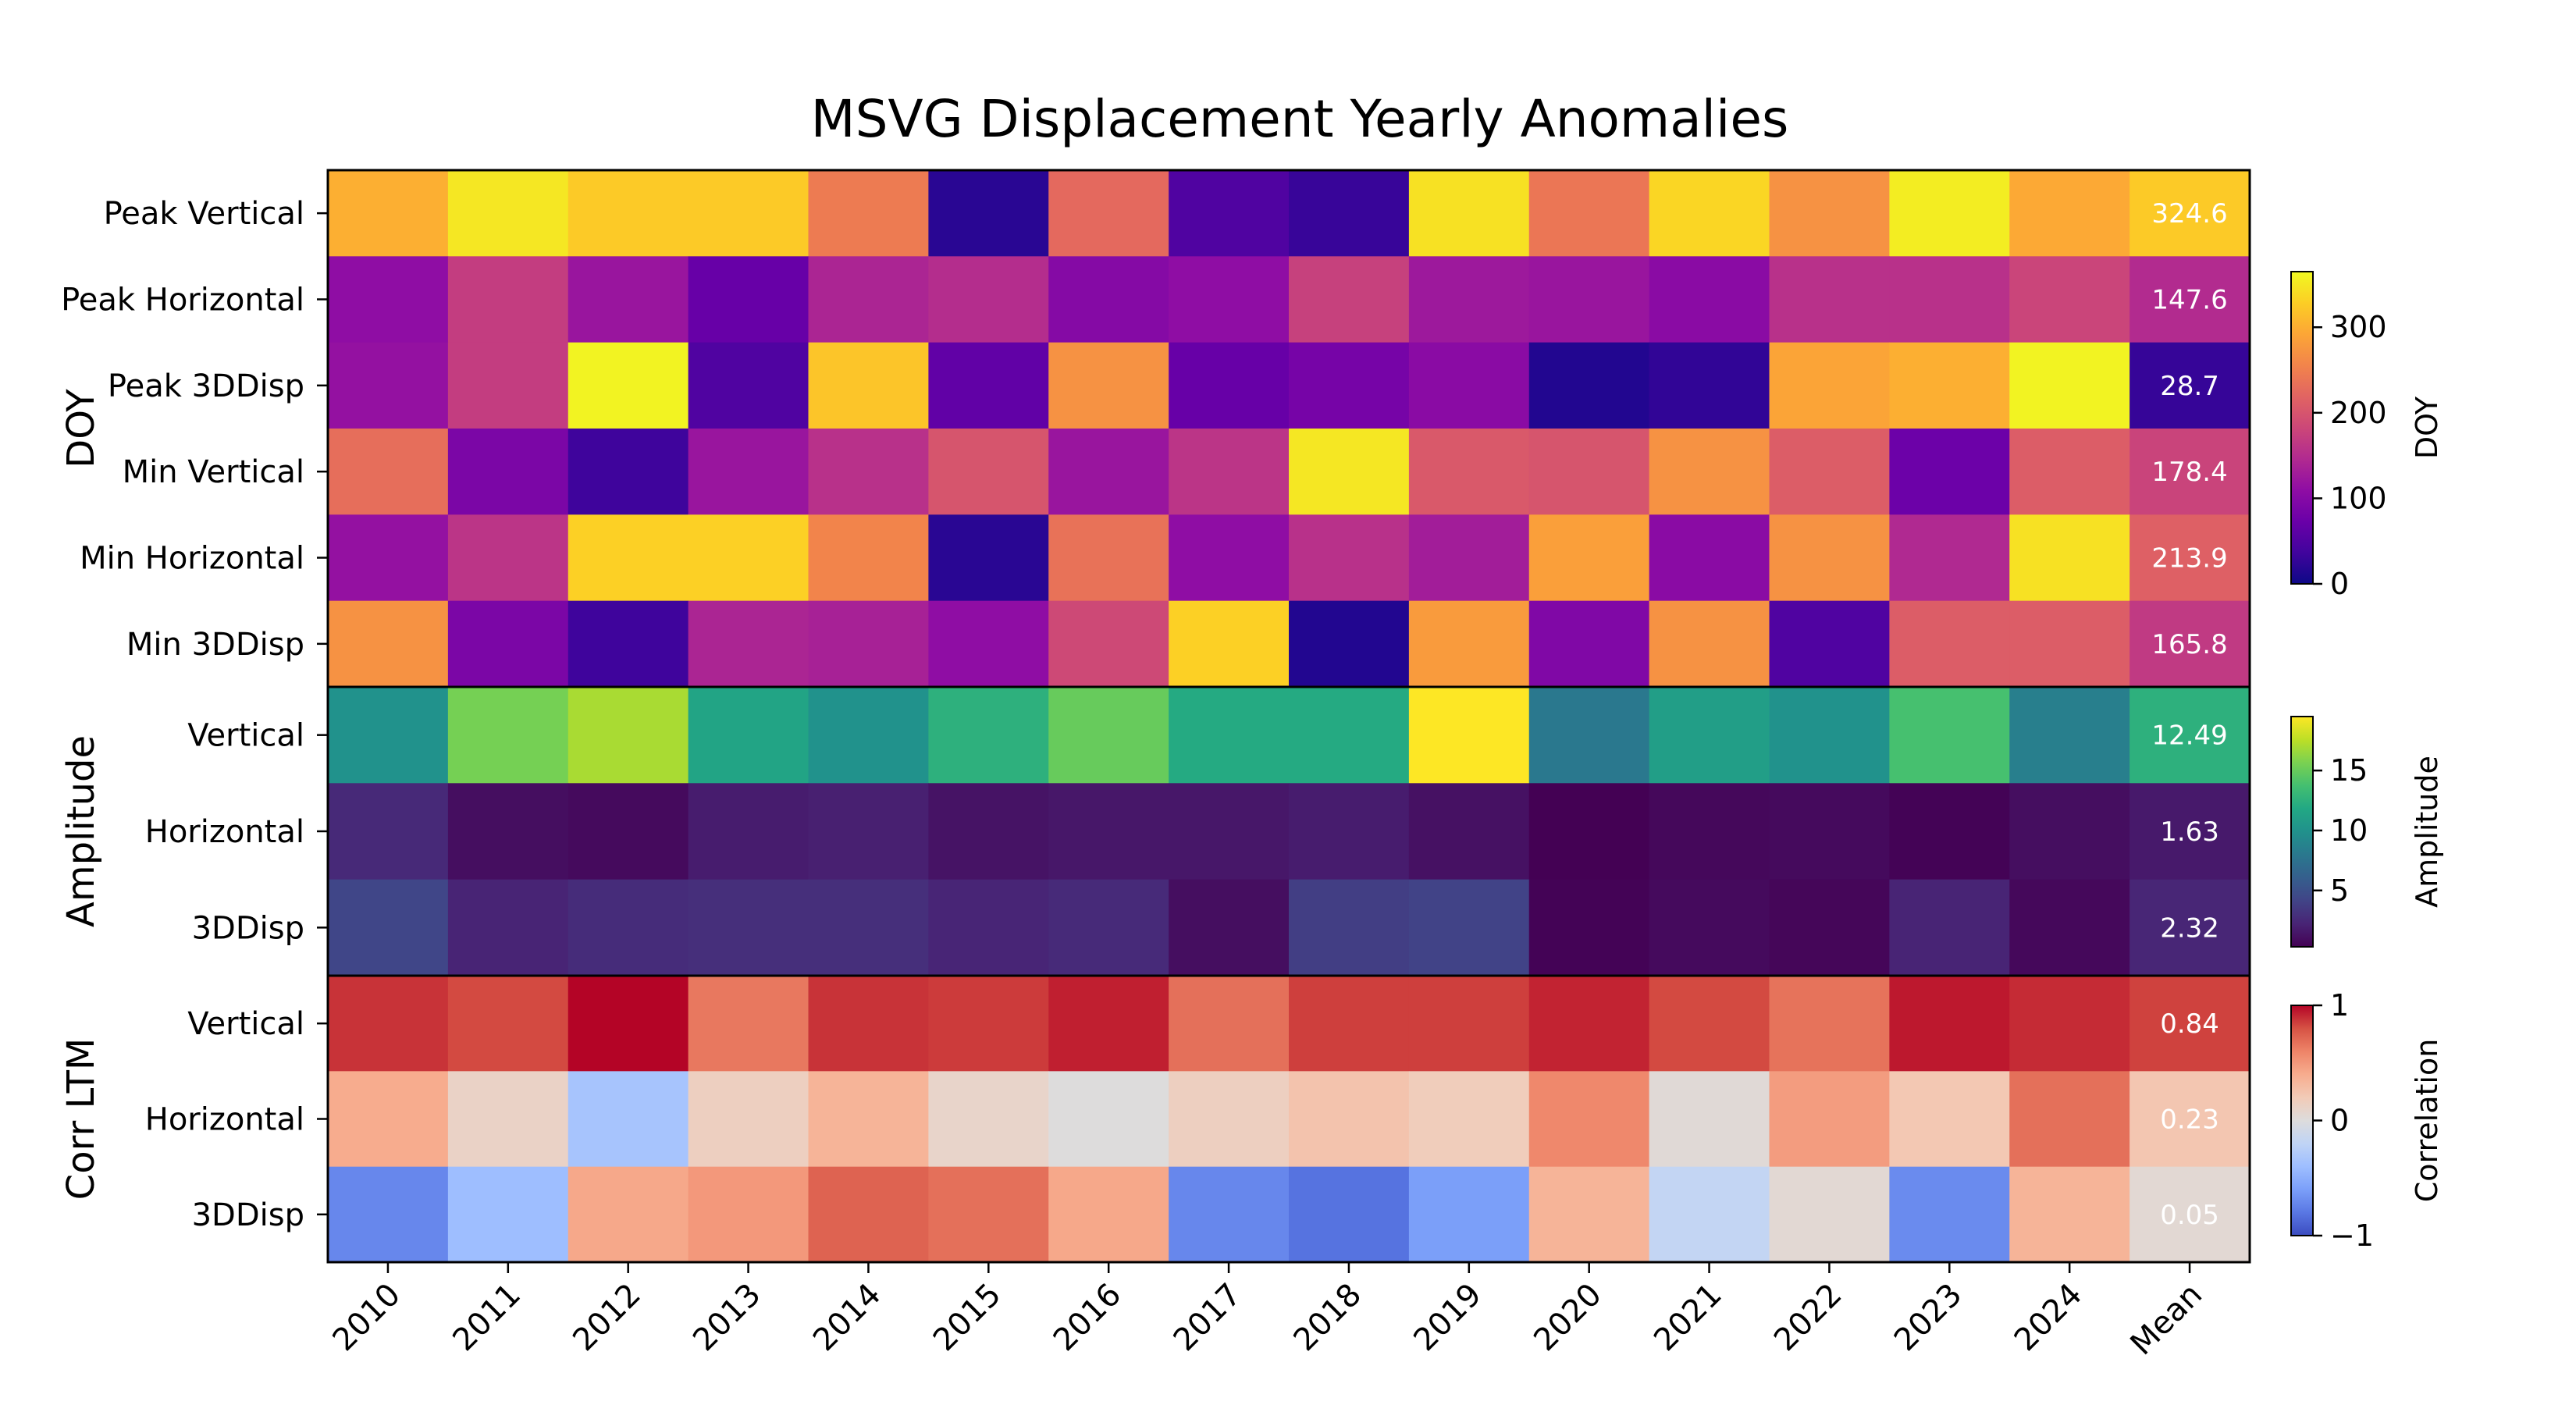 This screenshot has height=1405, width=2576. Describe the element at coordinates (192, 559) in the screenshot. I see `row-label: Min Horizontal` at that location.